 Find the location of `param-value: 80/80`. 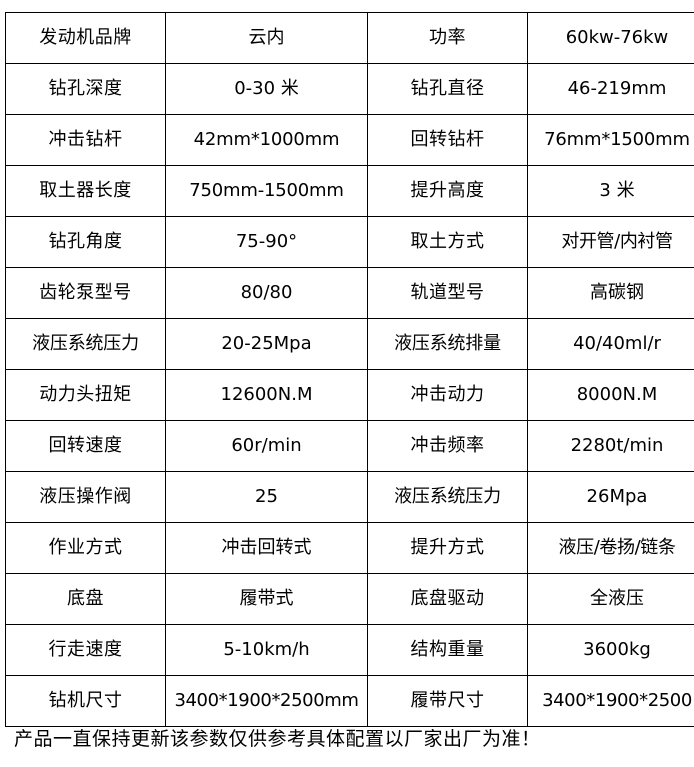

param-value: 80/80 is located at coordinates (266, 293).